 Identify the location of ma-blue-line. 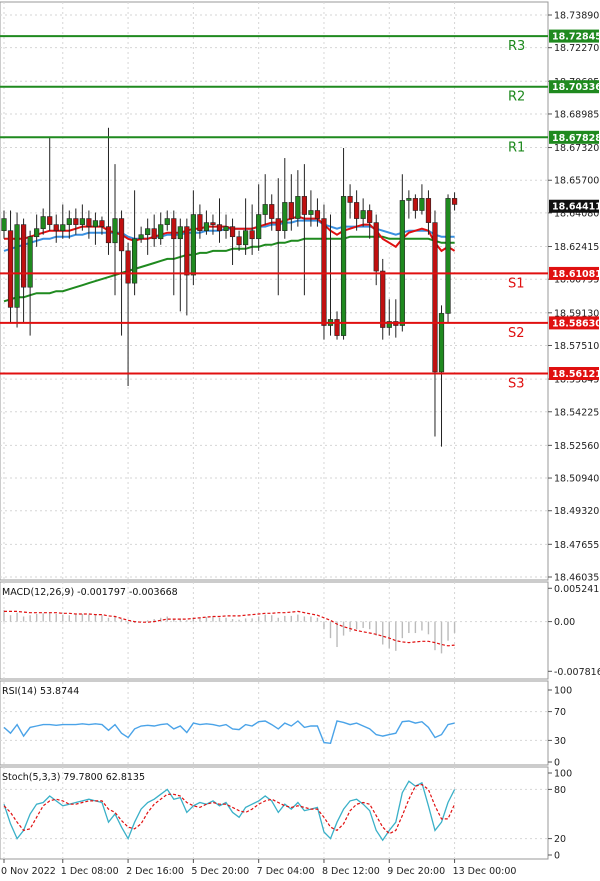
(229, 235).